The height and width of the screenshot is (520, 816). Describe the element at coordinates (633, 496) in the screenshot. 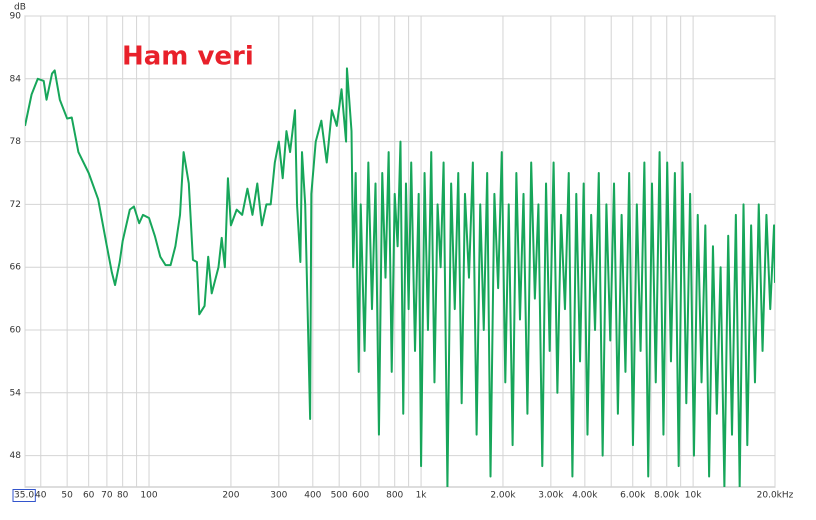

I see `x-tick-label: 6.00k` at that location.